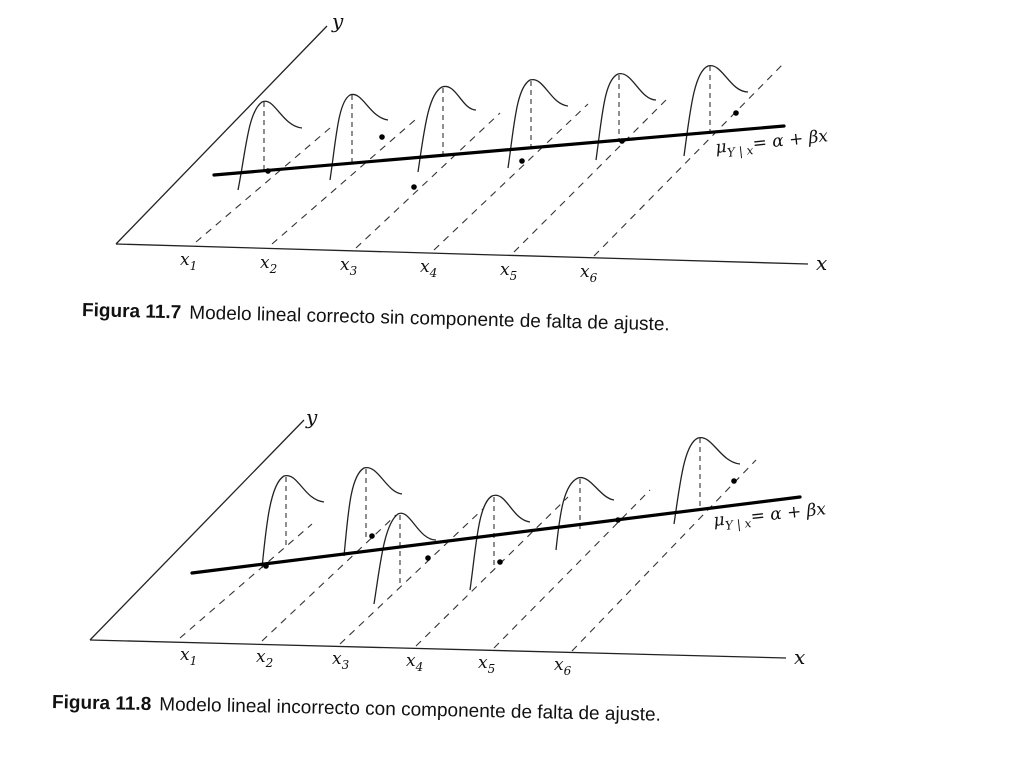 This screenshot has height=768, width=1024. I want to click on fig2-tick-x5: x5, so click(486, 664).